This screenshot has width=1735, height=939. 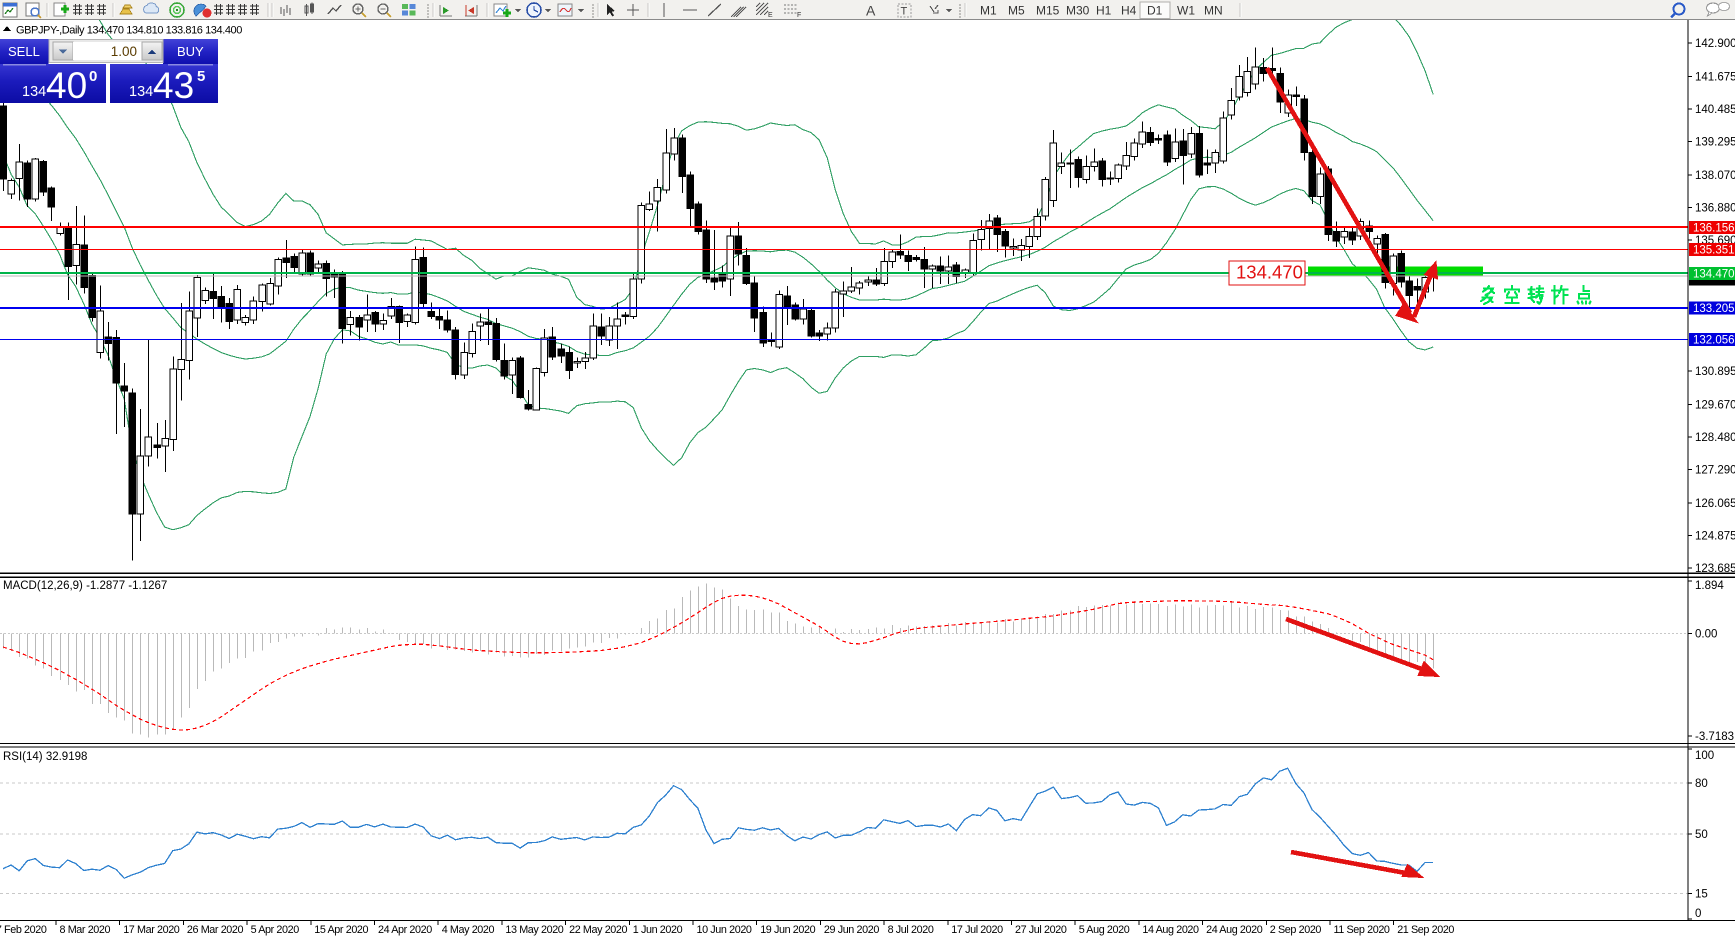 I want to click on svg-text: 14 Aug 2020, so click(x=1170, y=930).